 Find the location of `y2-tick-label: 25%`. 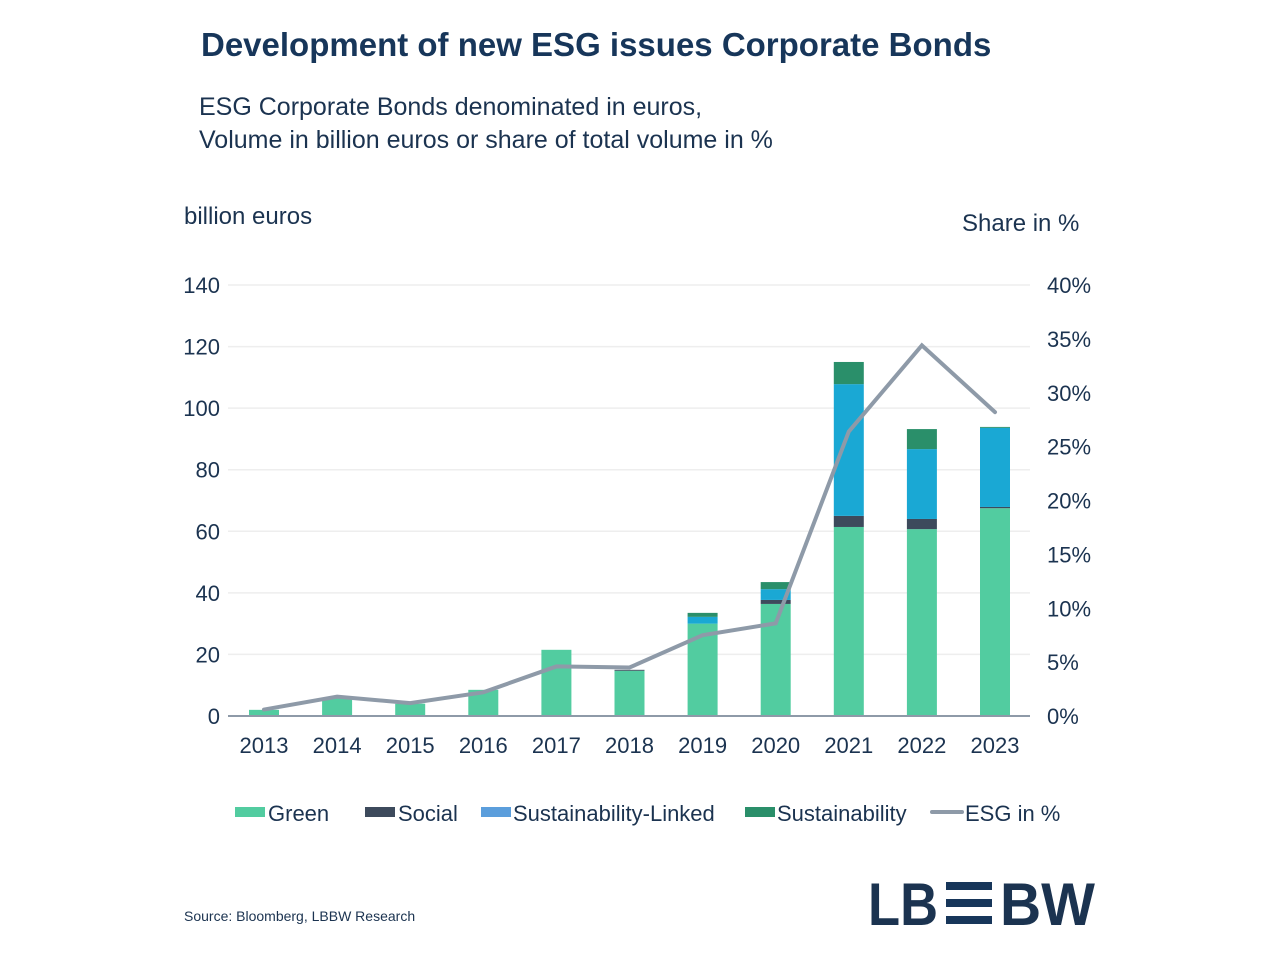

y2-tick-label: 25% is located at coordinates (1069, 447).